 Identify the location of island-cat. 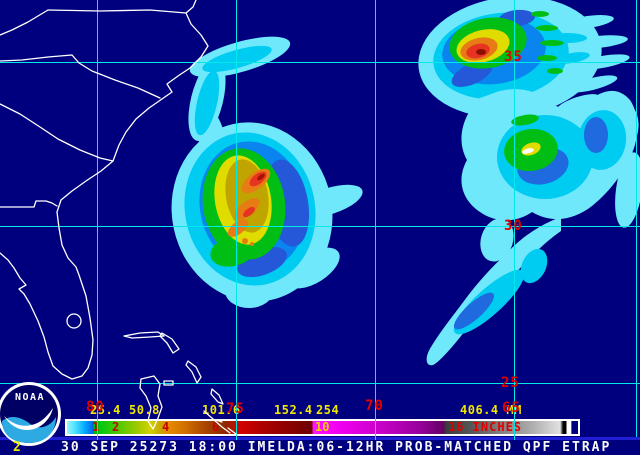
(217, 396).